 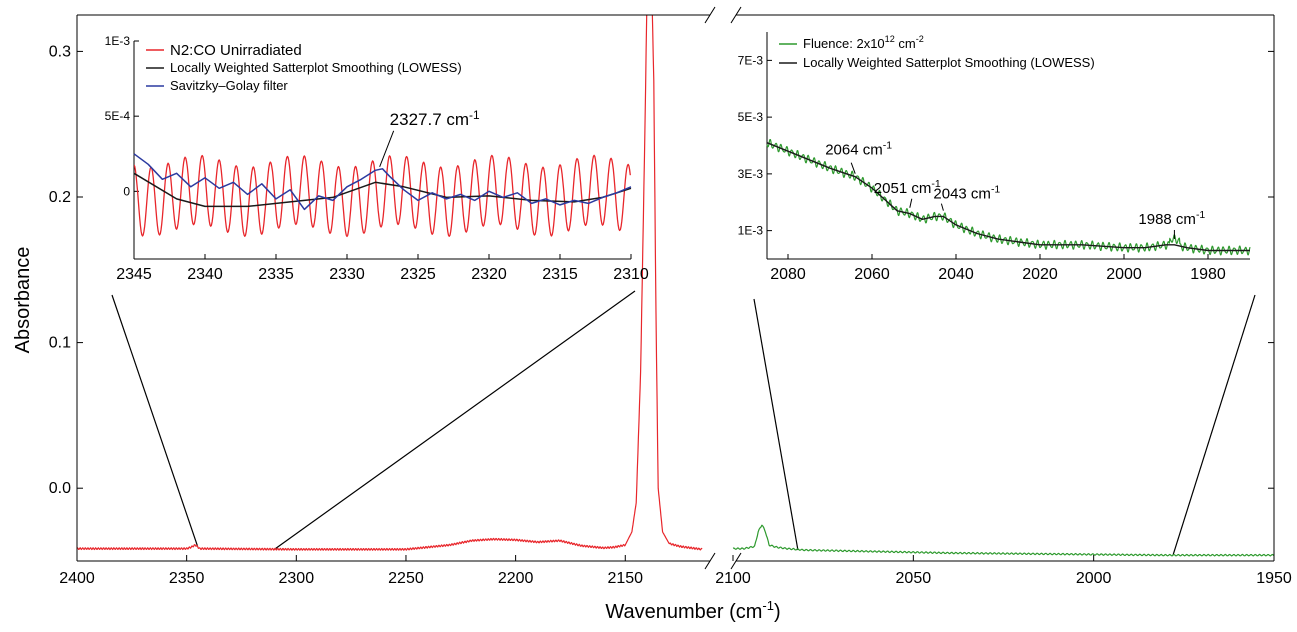 I want to click on annotation-label: 2064 cm-1, so click(x=858, y=149).